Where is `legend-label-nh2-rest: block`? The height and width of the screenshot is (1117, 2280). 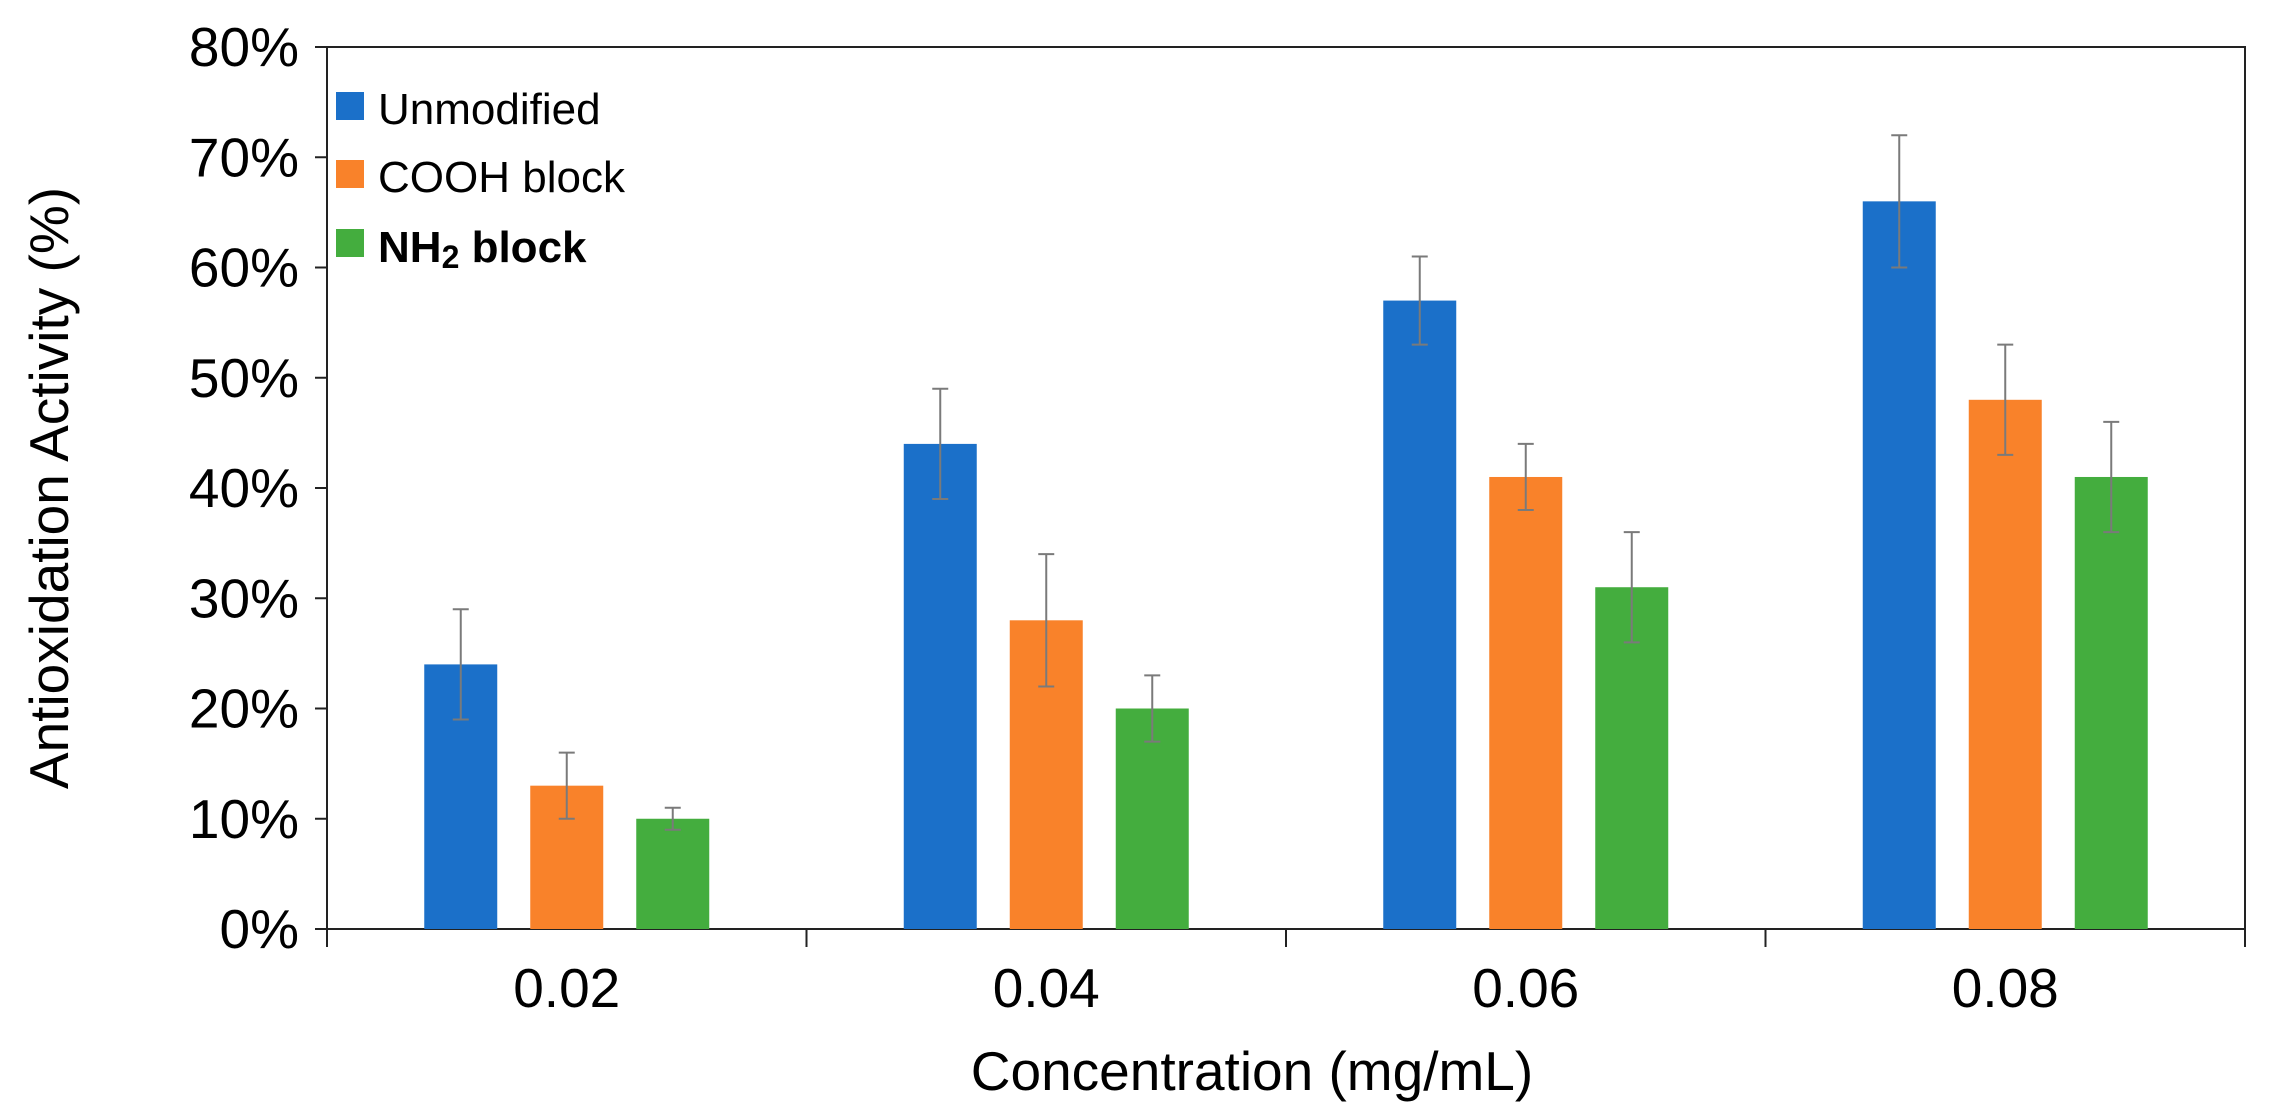
legend-label-nh2-rest: block is located at coordinates (523, 247).